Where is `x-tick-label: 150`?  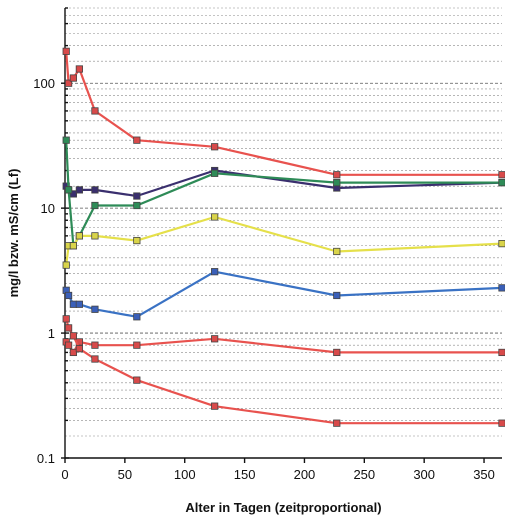
x-tick-label: 150 is located at coordinates (245, 474).